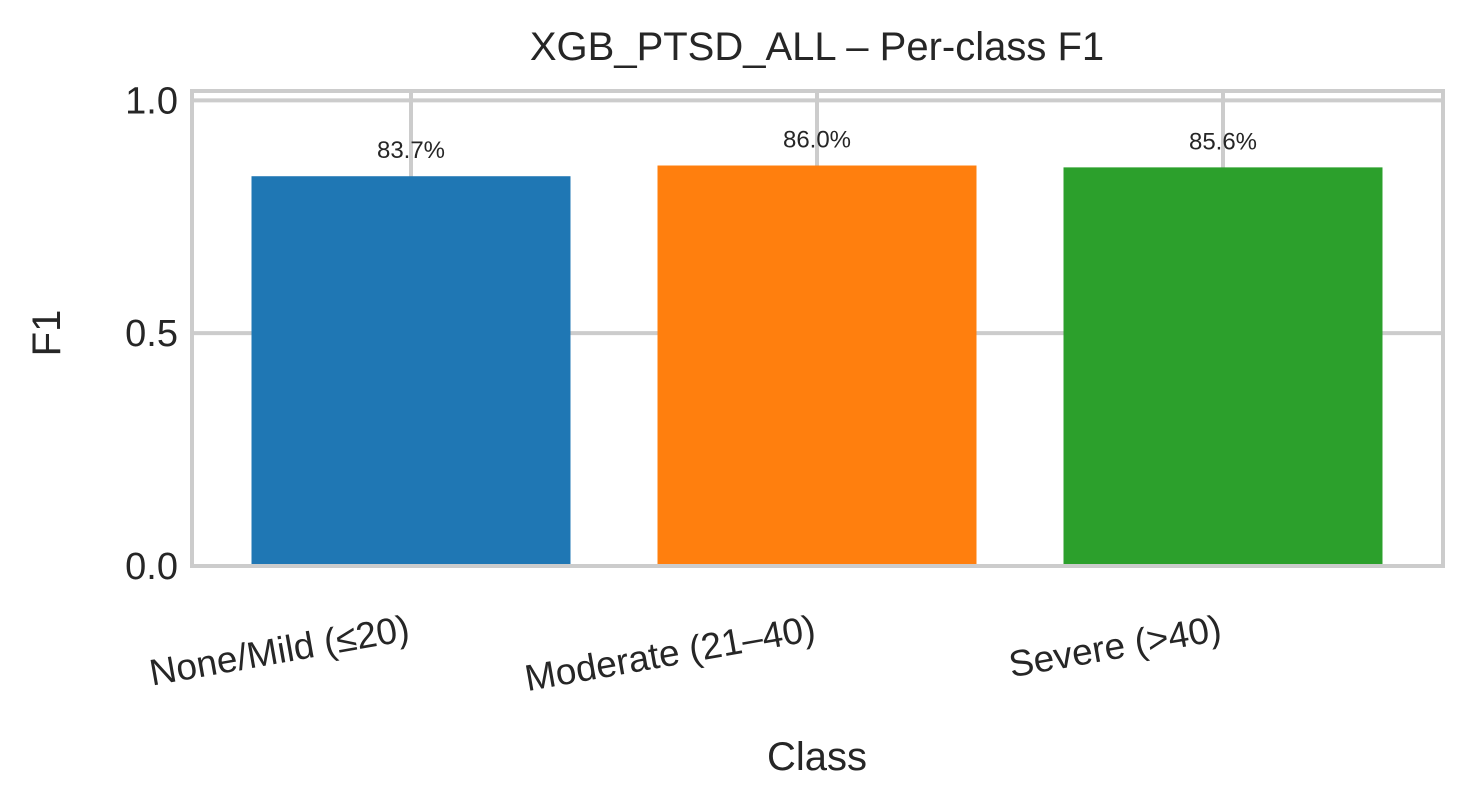 This screenshot has width=1464, height=805. I want to click on chart-title: XGB_PTSD_ALL – Per-class F1, so click(817, 47).